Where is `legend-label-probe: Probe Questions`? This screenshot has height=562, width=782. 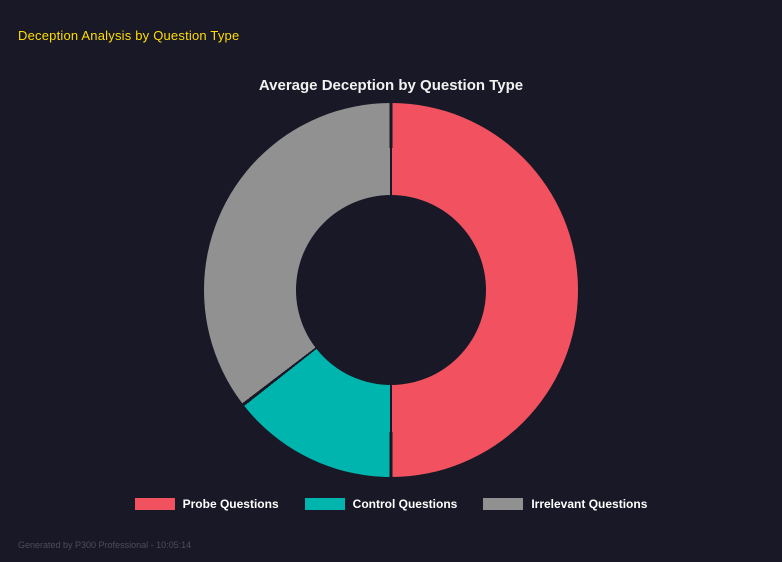
legend-label-probe: Probe Questions is located at coordinates (230, 504).